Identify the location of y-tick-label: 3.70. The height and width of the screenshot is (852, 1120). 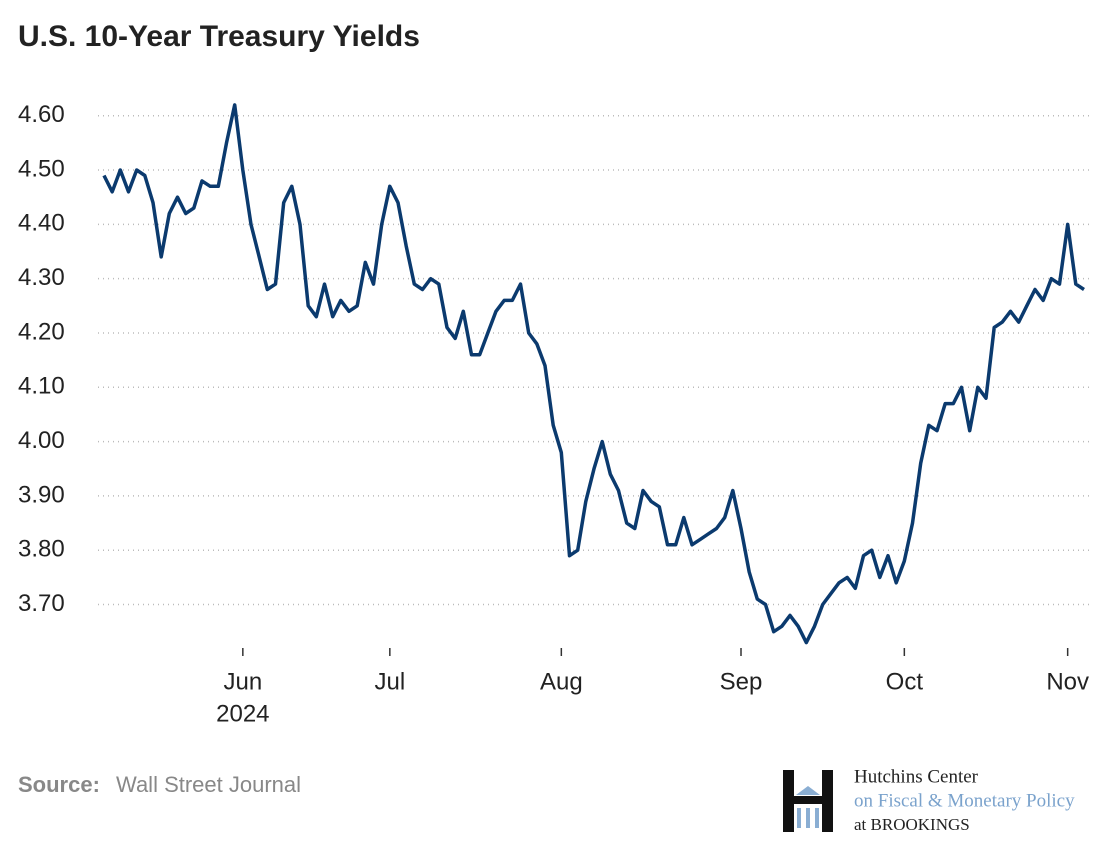
(41, 603).